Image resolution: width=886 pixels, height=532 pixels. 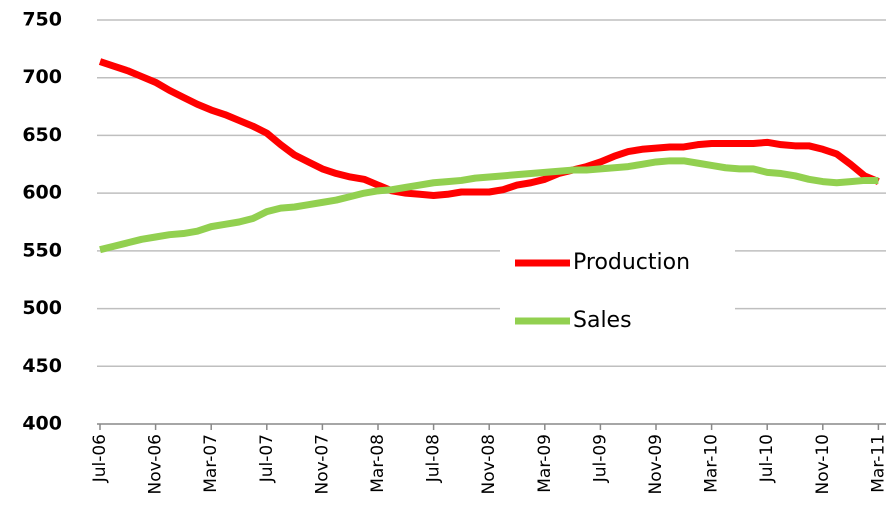 I want to click on x-tick-label: Jul-06, so click(x=100, y=458).